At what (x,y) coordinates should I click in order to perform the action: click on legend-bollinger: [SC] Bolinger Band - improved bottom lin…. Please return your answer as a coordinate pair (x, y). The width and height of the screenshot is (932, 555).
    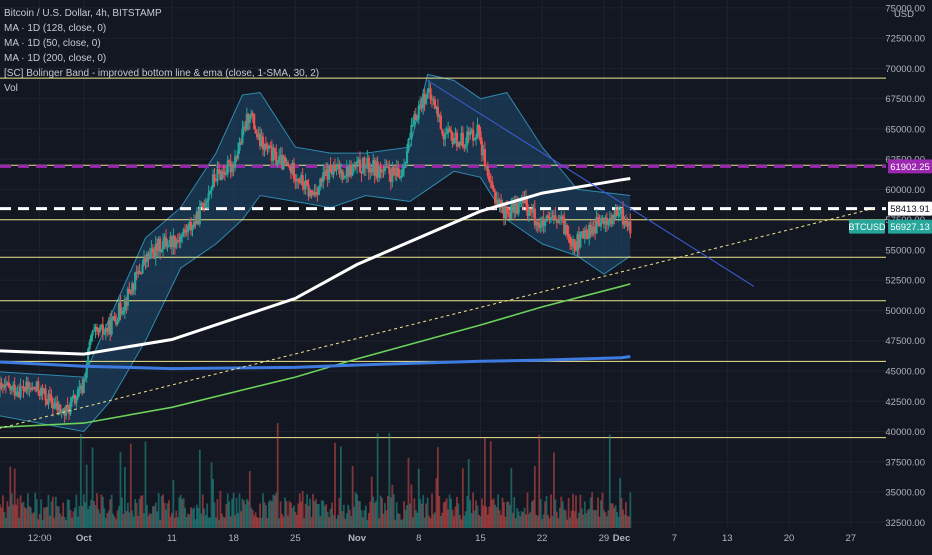
    Looking at the image, I should click on (162, 73).